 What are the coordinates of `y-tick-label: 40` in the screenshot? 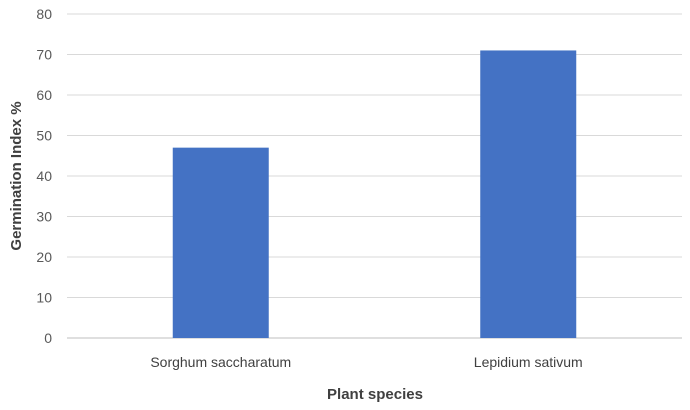 It's located at (44, 176).